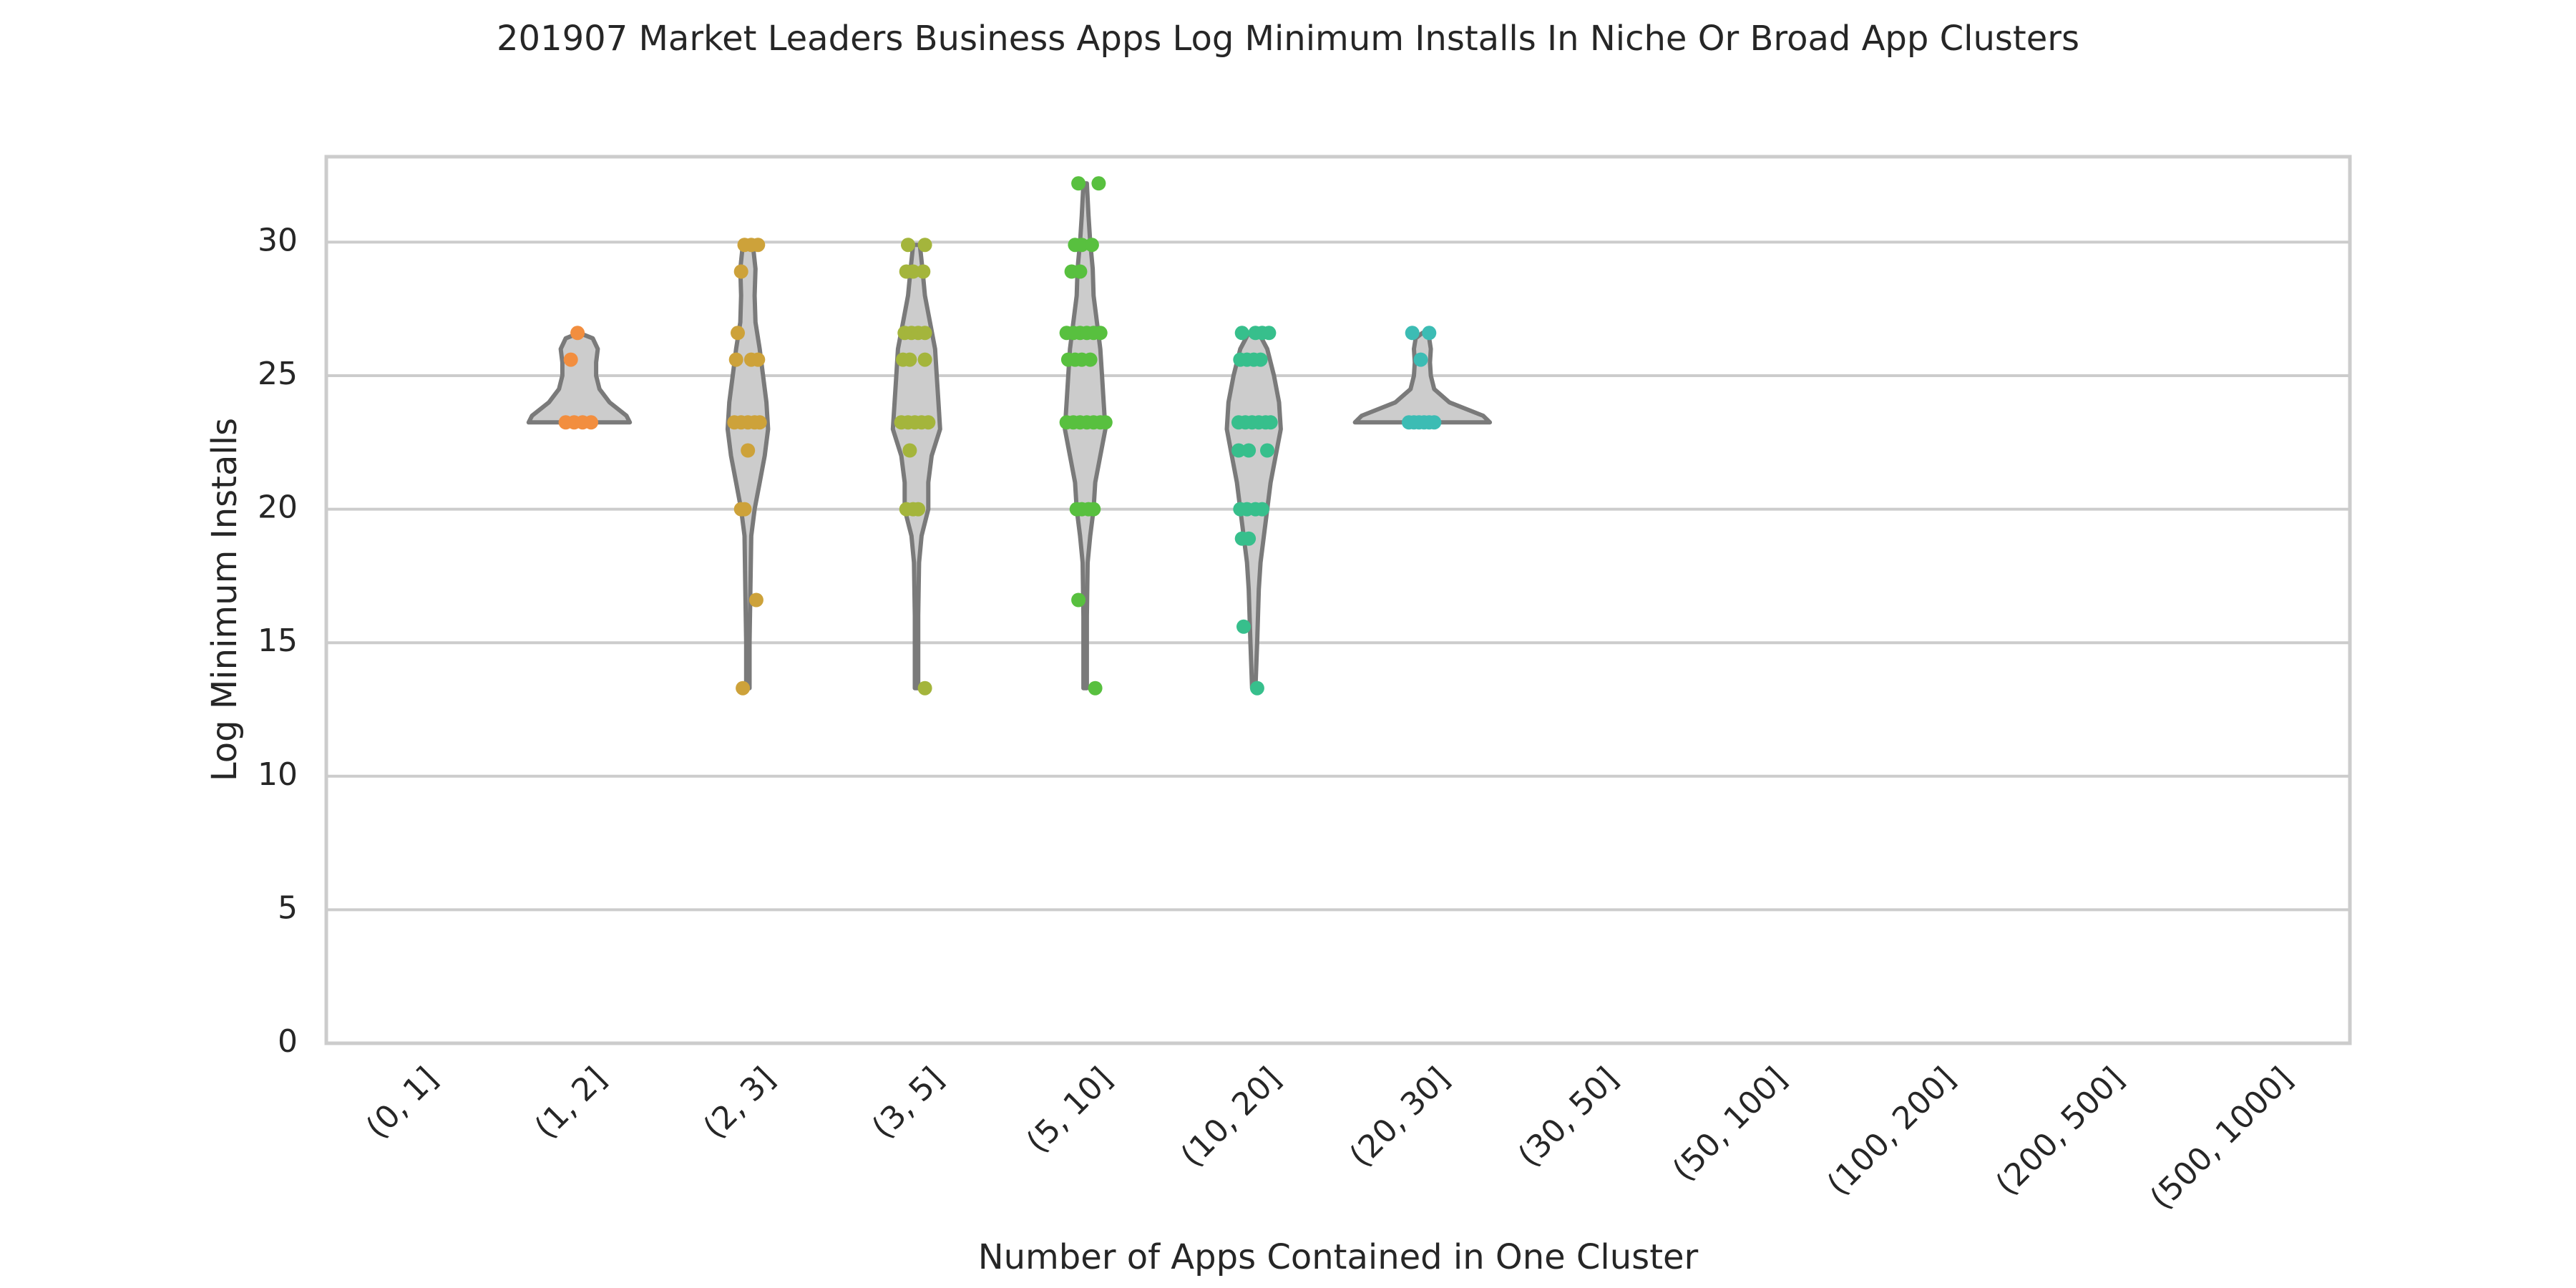 Image resolution: width=2576 pixels, height=1288 pixels. What do you see at coordinates (2221, 1138) in the screenshot?
I see `x-tick-label: (500, 1000]` at bounding box center [2221, 1138].